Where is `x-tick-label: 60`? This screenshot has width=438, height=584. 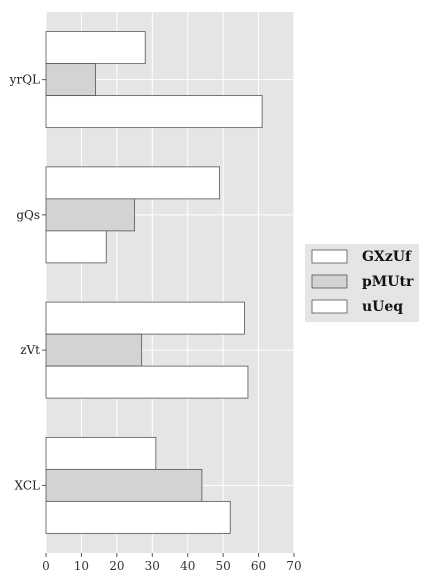
x-tick-label: 60 is located at coordinates (258, 566).